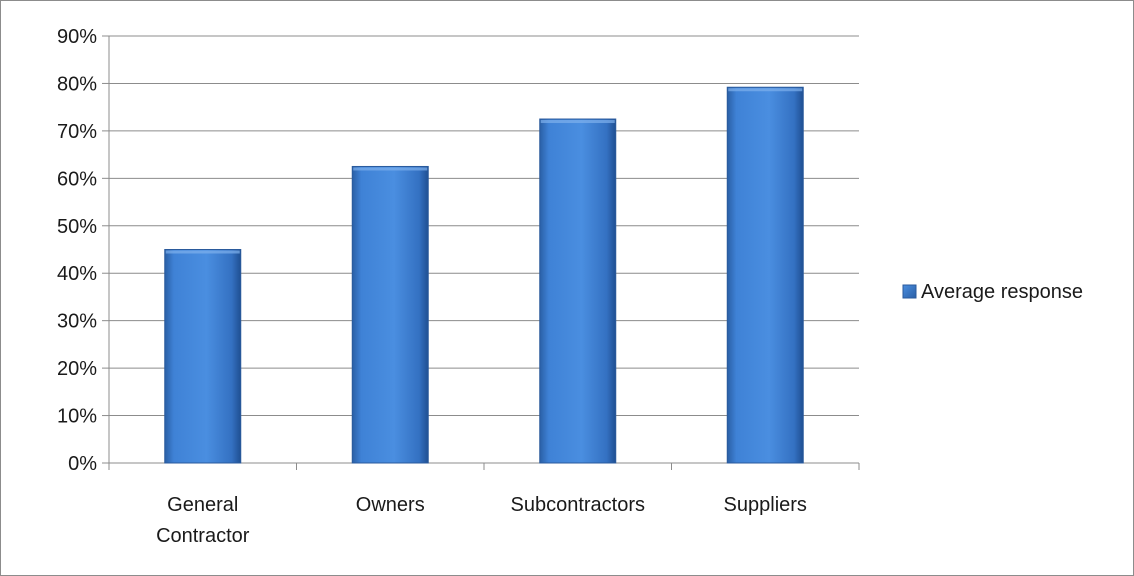 This screenshot has height=576, width=1134. Describe the element at coordinates (82, 464) in the screenshot. I see `y-tick-label: 0%` at that location.